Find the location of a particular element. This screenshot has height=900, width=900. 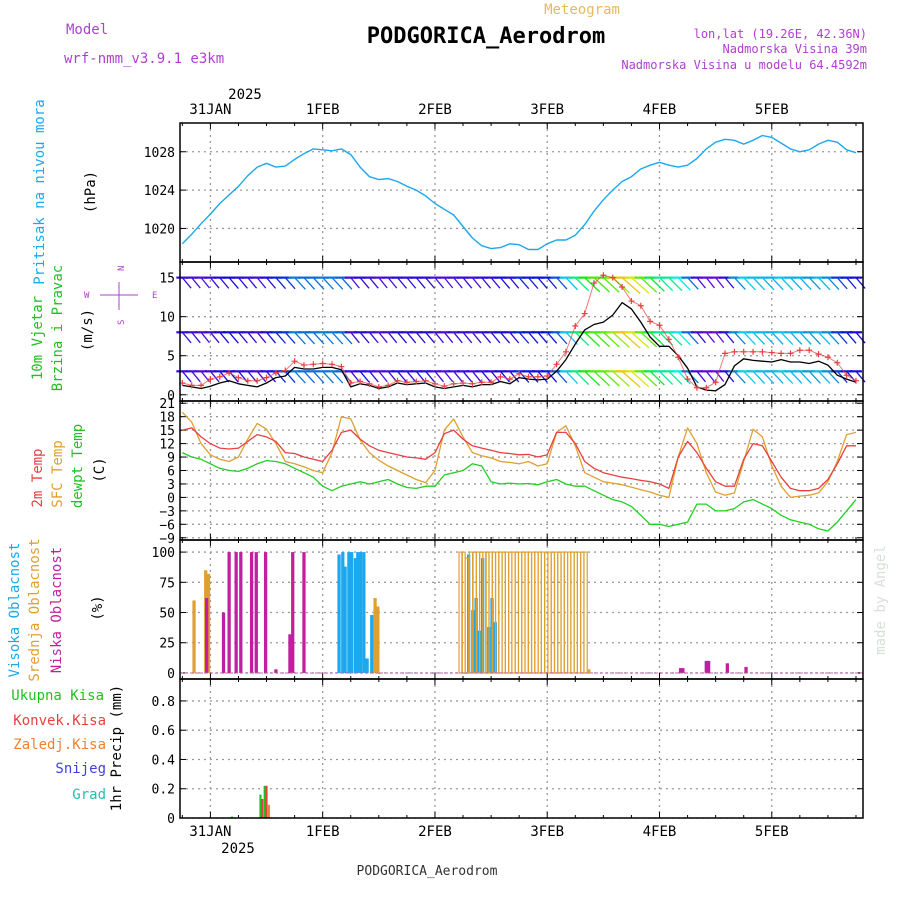

precip-total-bar is located at coordinates (260, 806).